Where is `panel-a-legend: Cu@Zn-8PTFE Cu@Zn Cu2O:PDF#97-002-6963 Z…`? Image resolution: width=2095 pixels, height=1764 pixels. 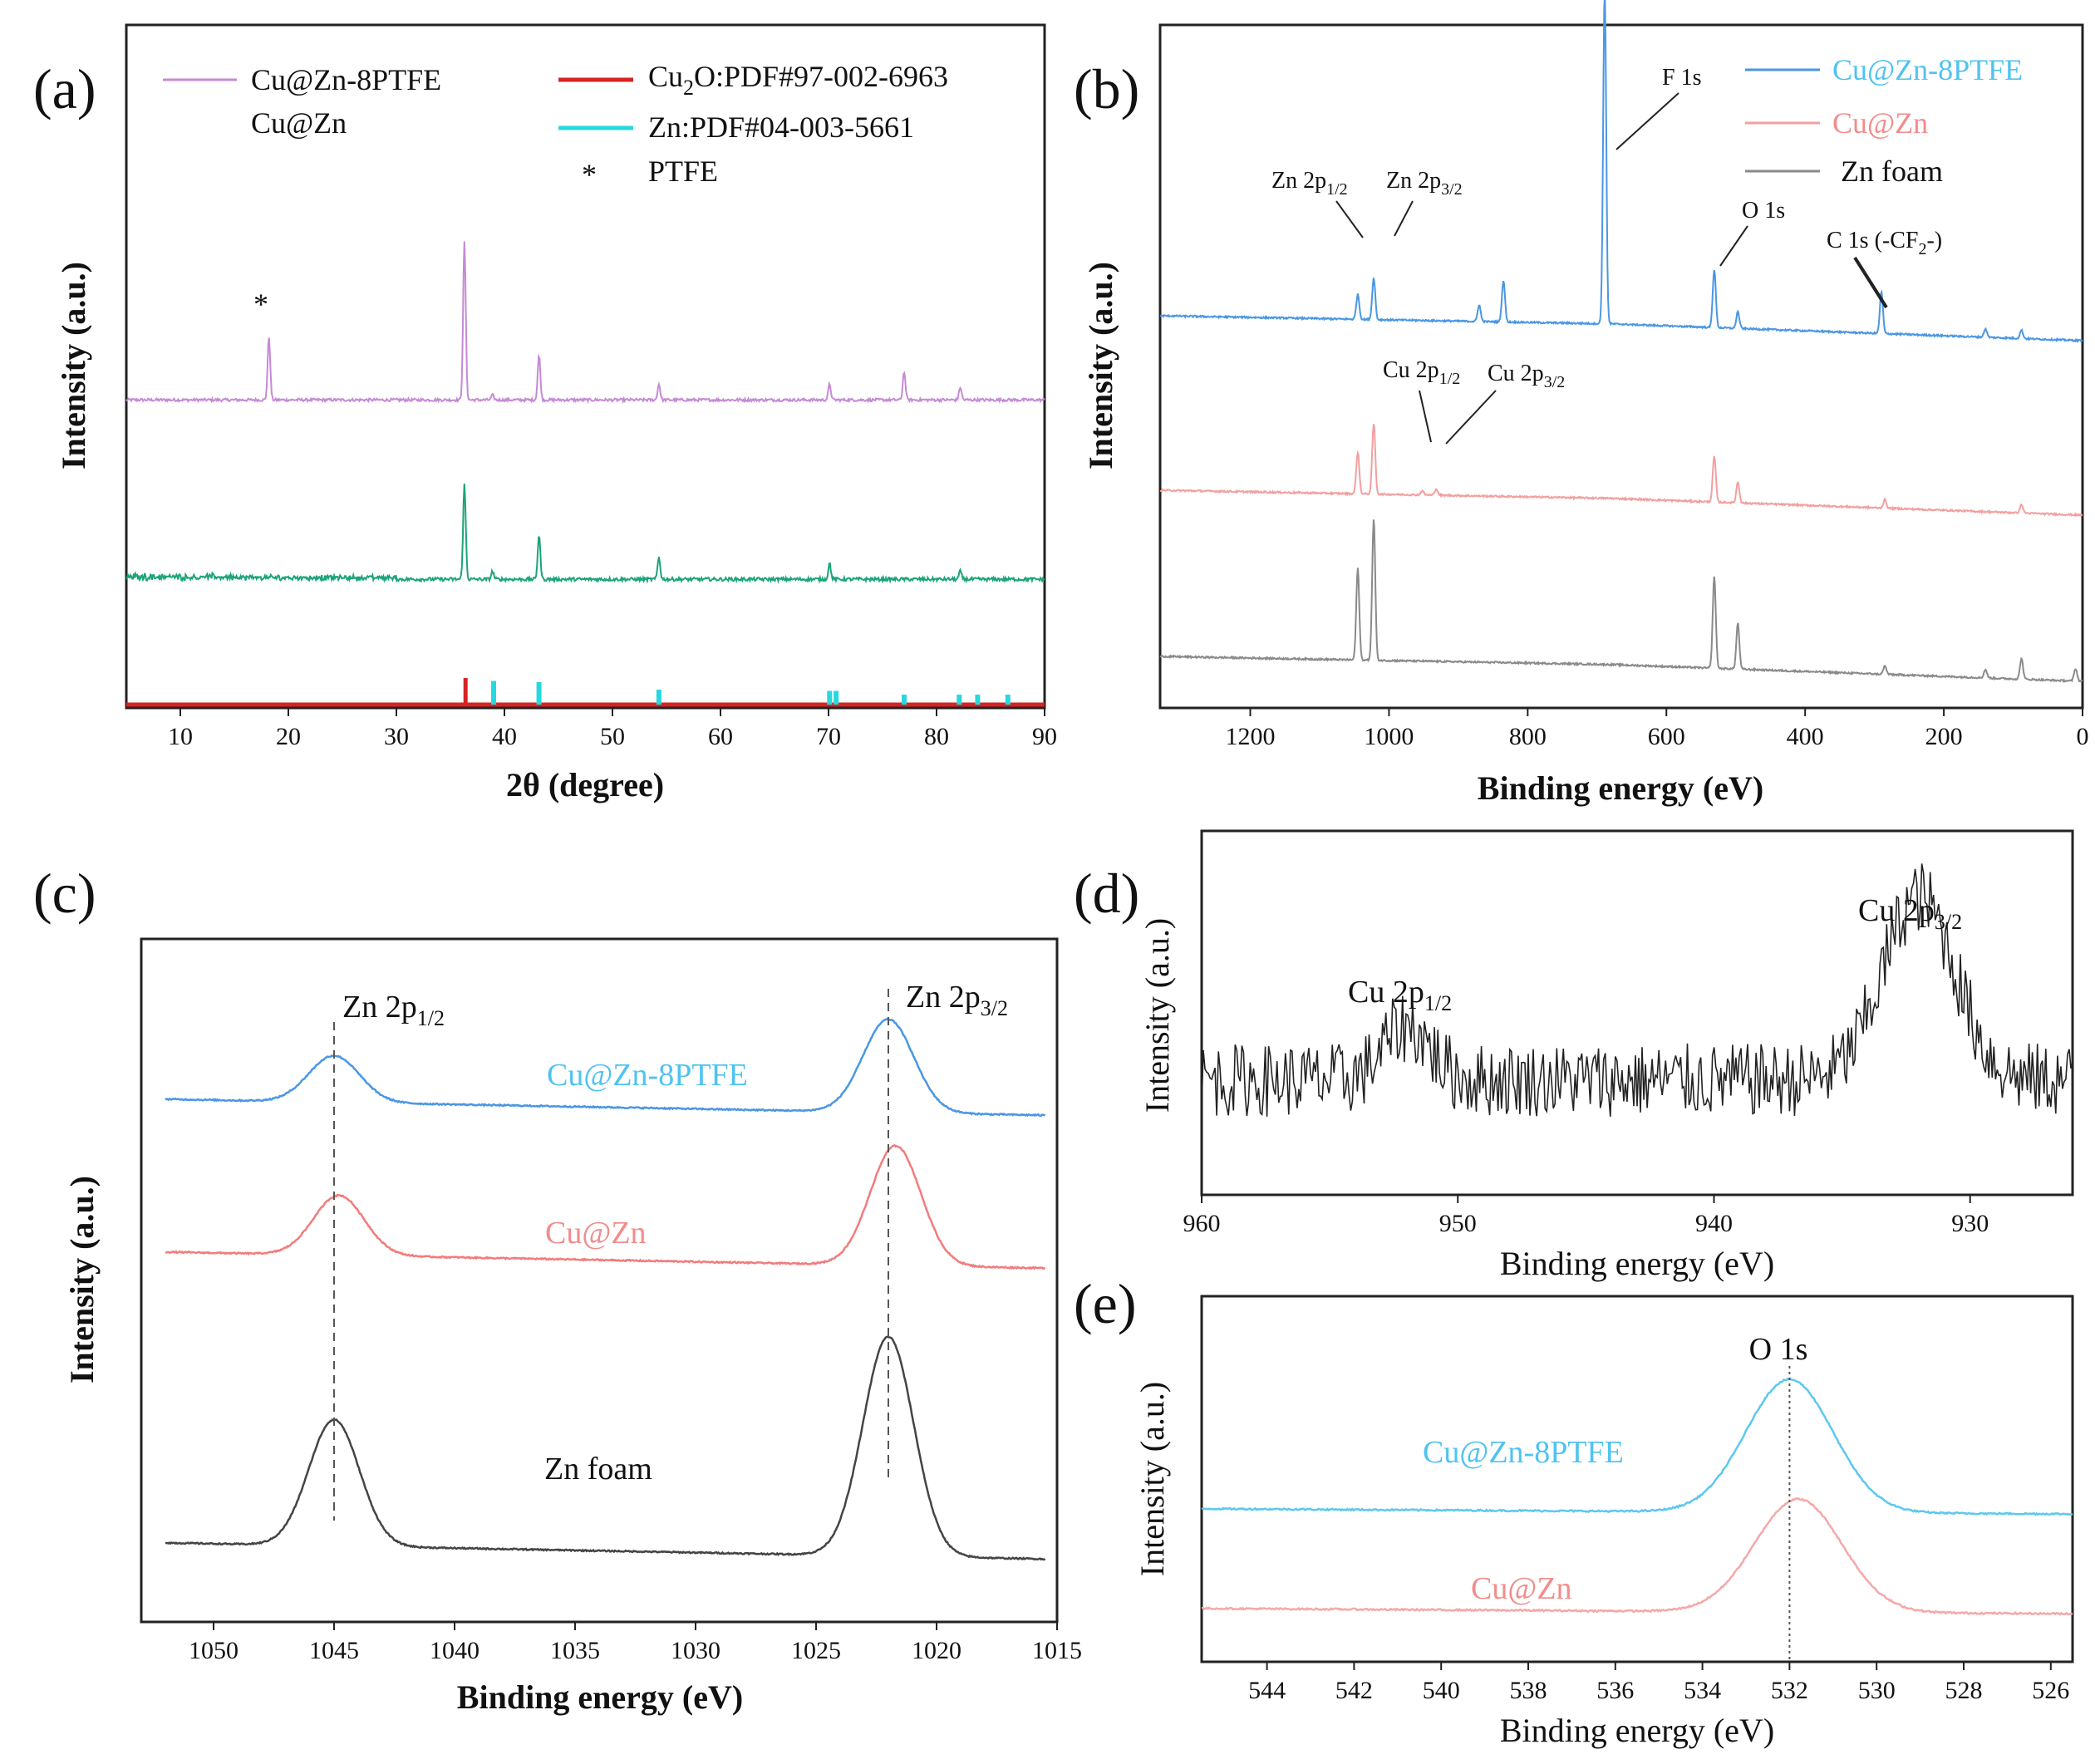 panel-a-legend: Cu@Zn-8PTFE Cu@Zn Cu2O:PDF#97-002-6963 Z… is located at coordinates (555, 125).